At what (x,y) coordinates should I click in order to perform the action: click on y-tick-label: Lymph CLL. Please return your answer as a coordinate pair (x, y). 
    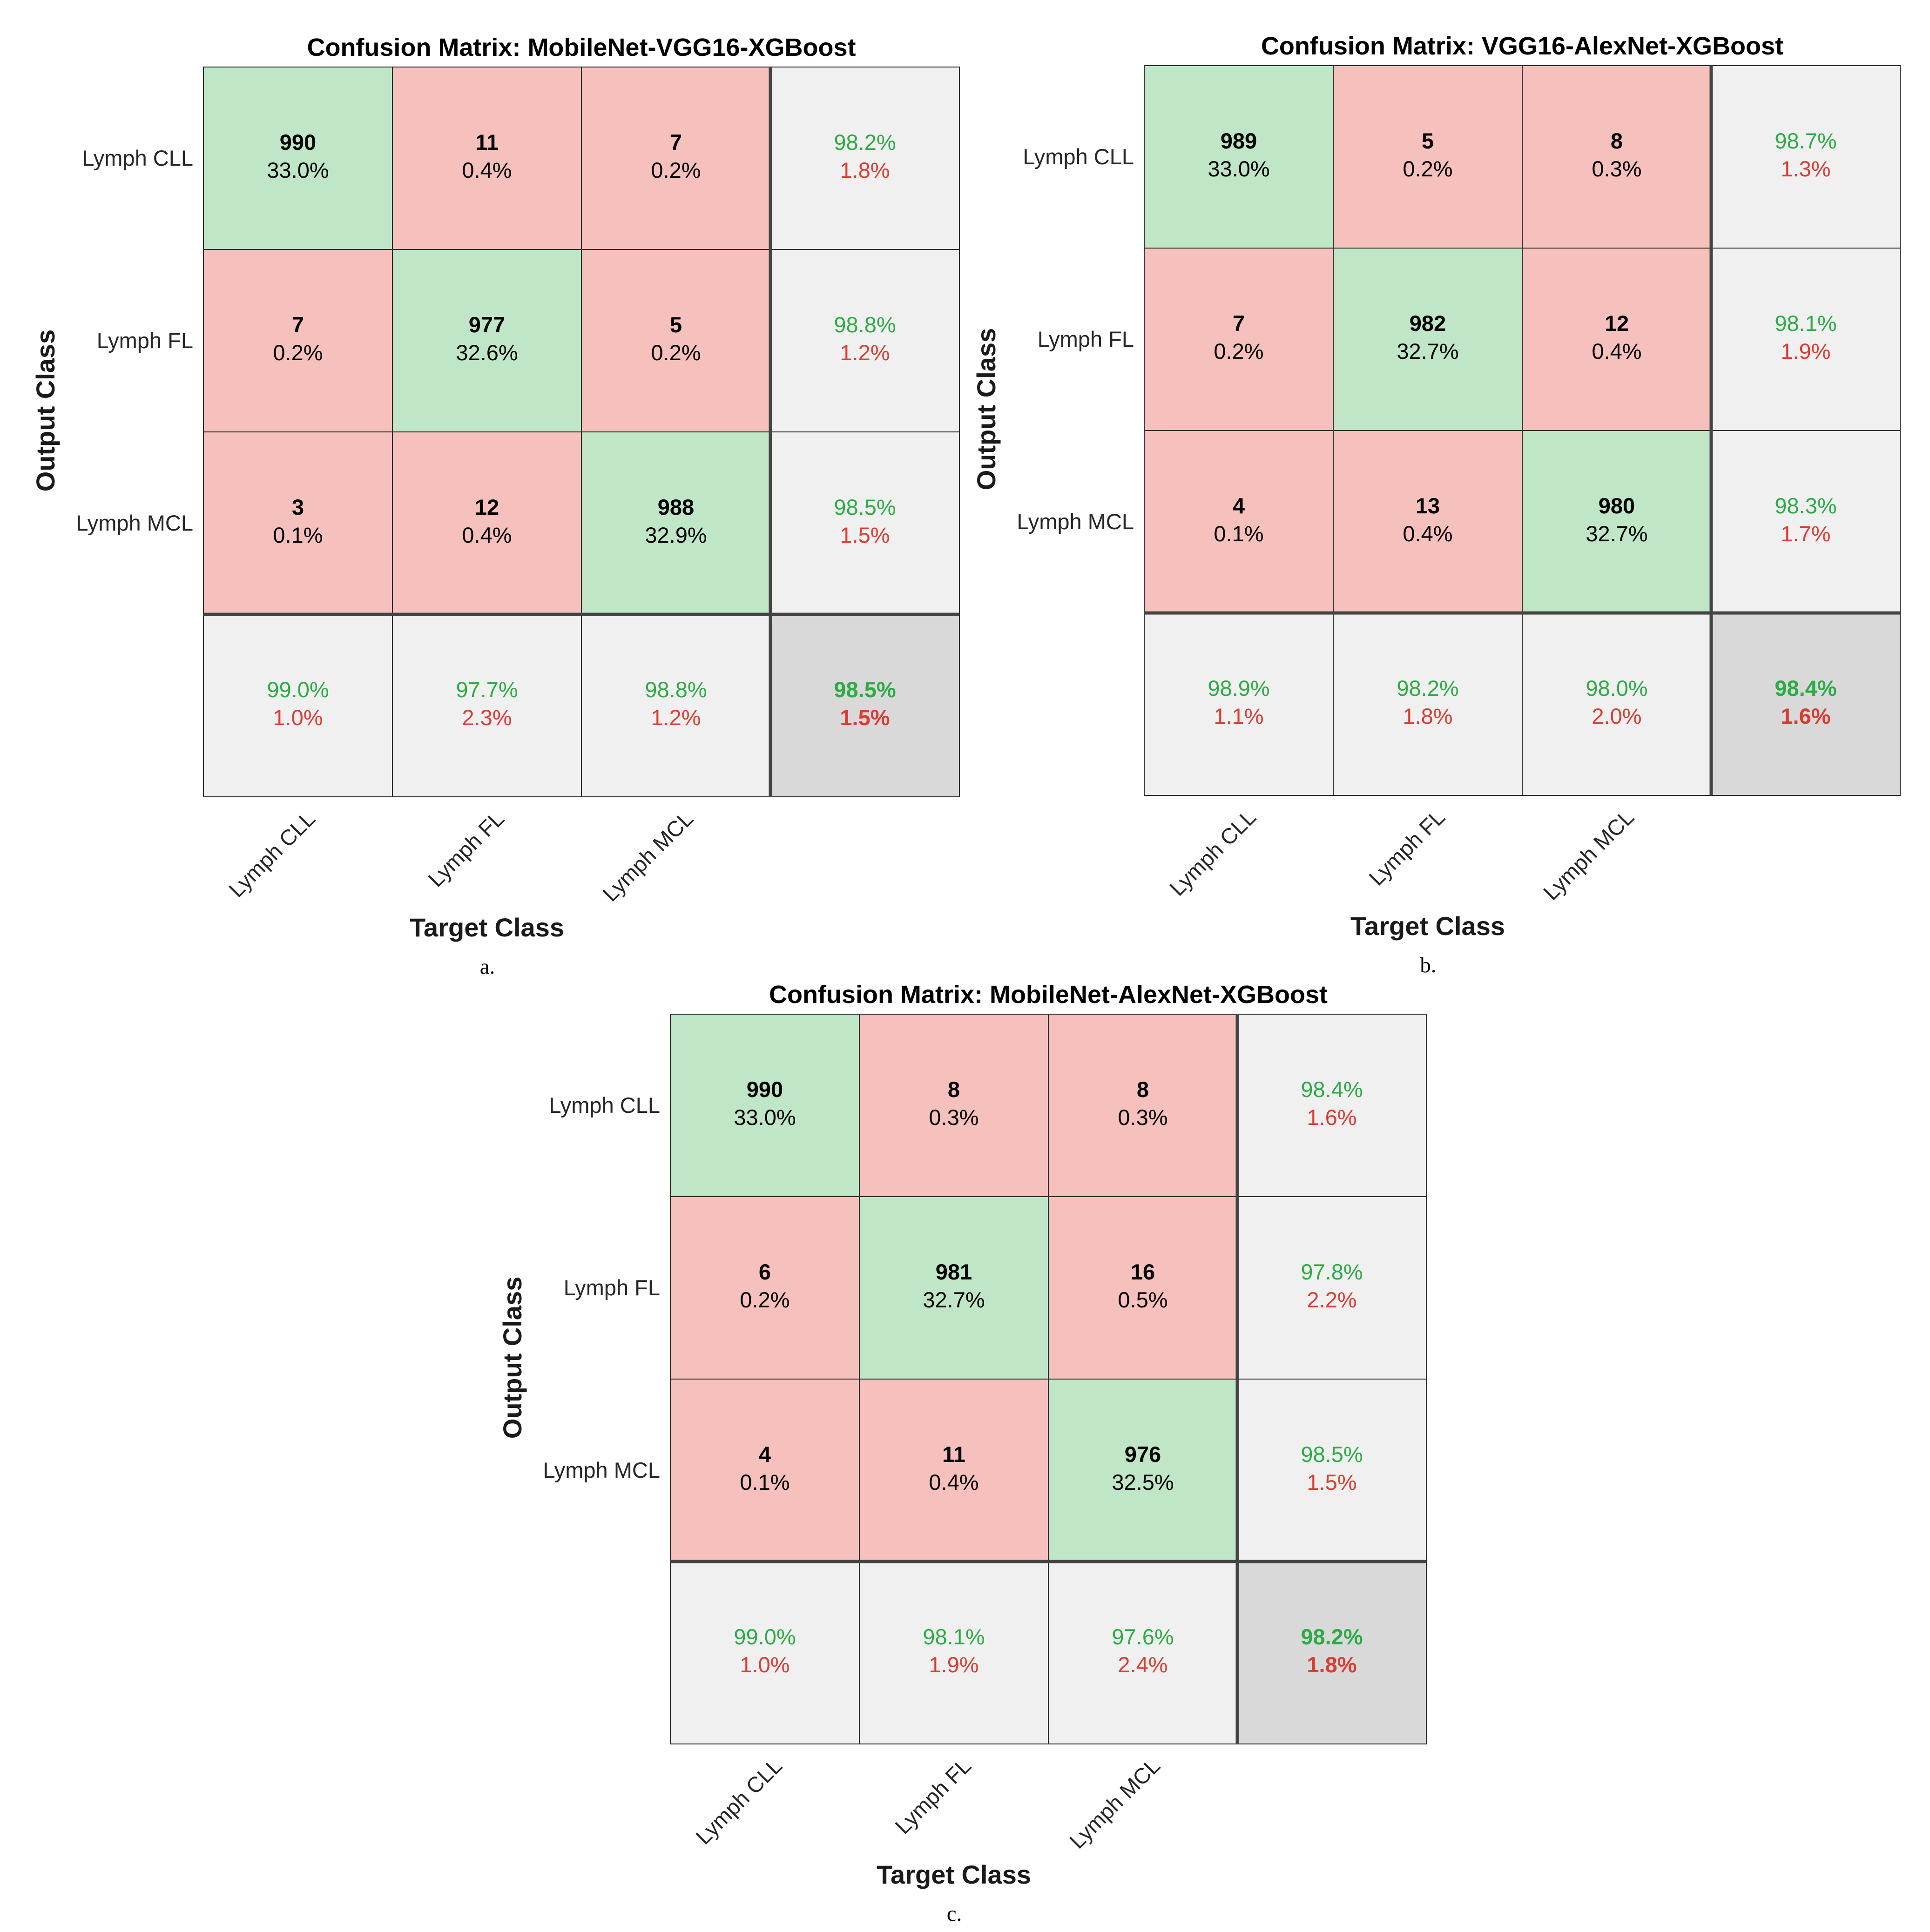
    Looking at the image, I should click on (137, 158).